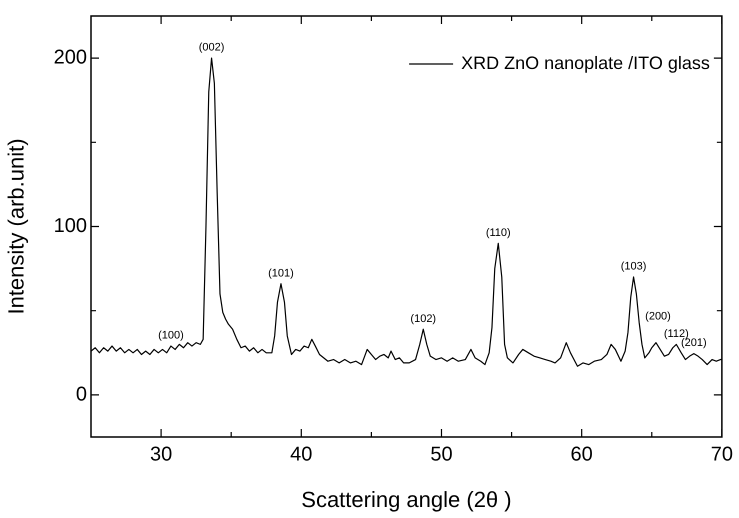 The image size is (739, 518). I want to click on x-tick-label: 30, so click(161, 455).